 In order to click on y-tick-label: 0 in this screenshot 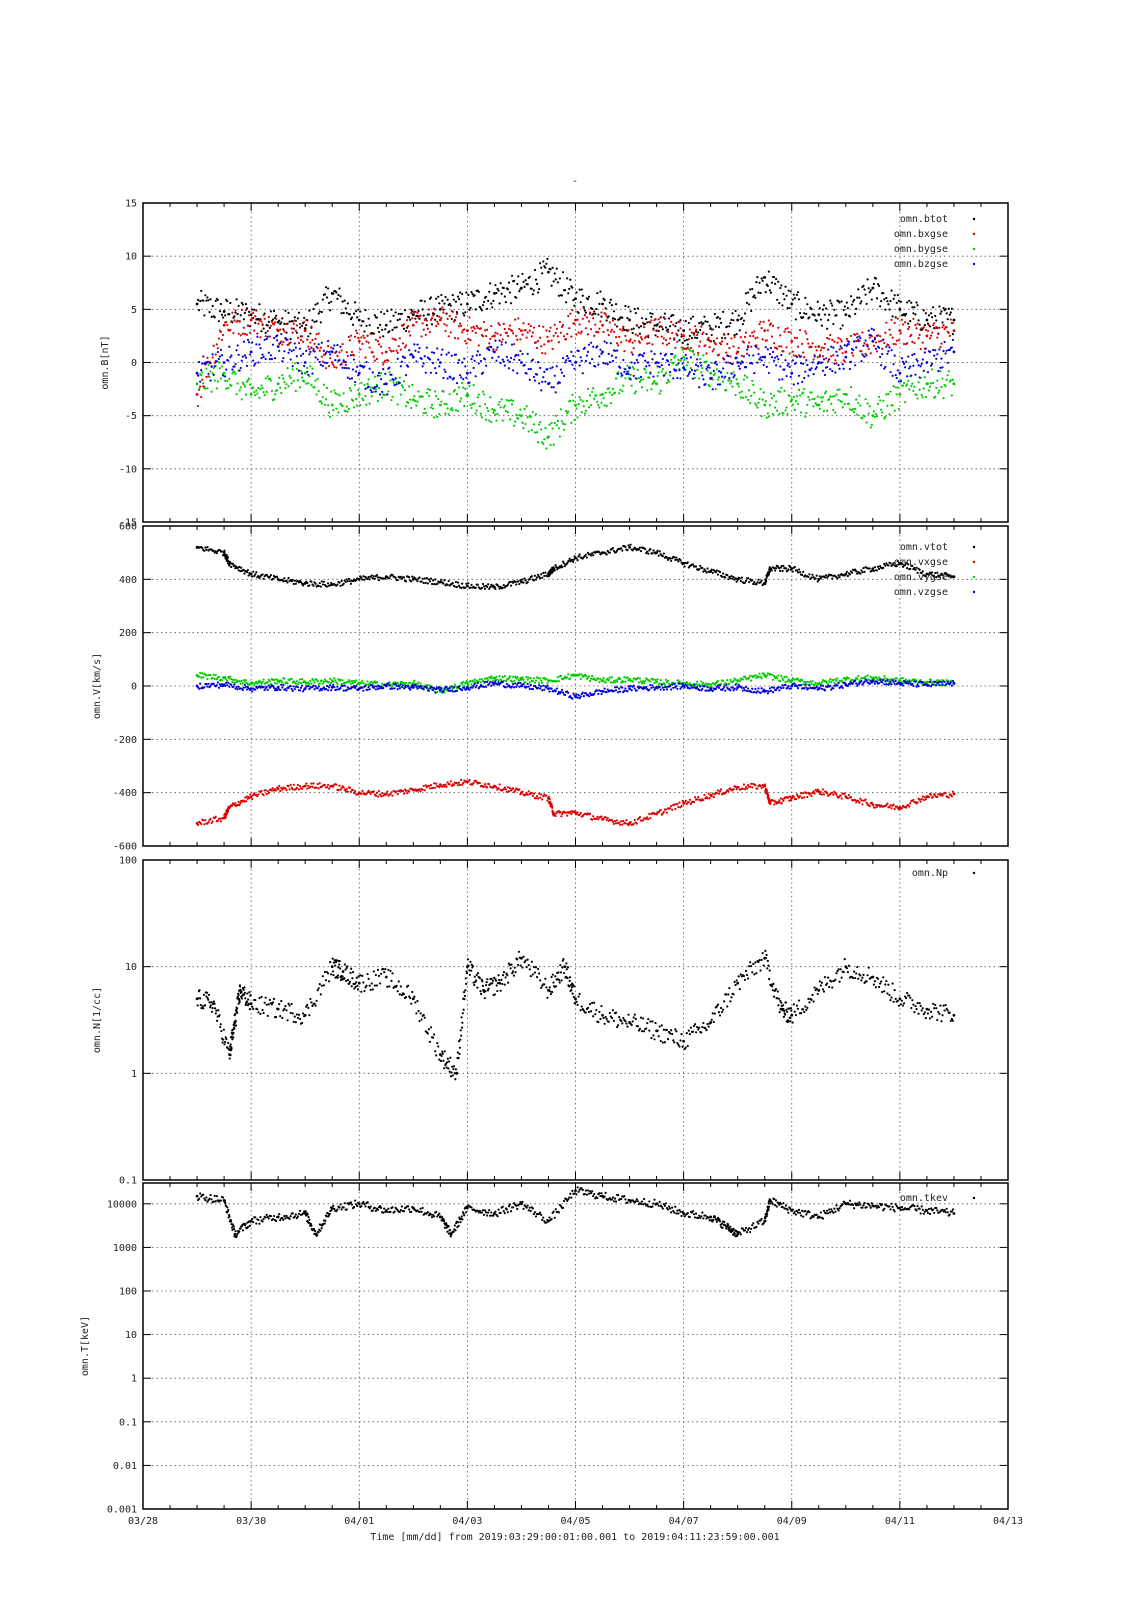, I will do `click(134, 687)`.